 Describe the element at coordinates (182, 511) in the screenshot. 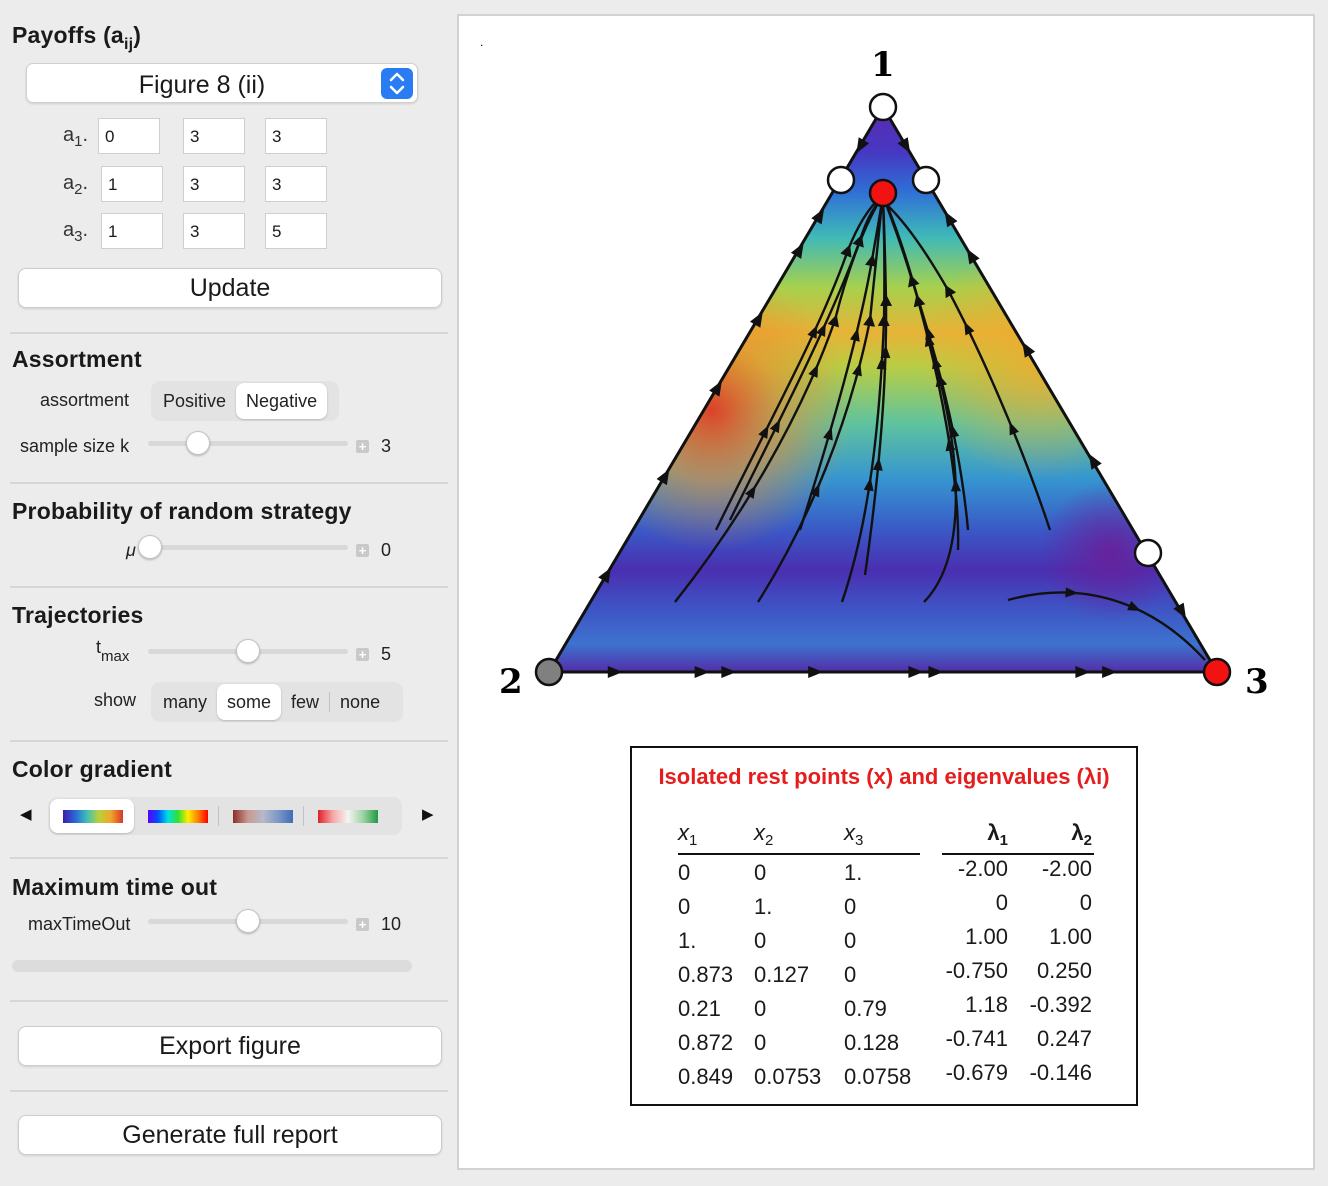

I see `random-strategy-title: Probability of random strategy` at that location.